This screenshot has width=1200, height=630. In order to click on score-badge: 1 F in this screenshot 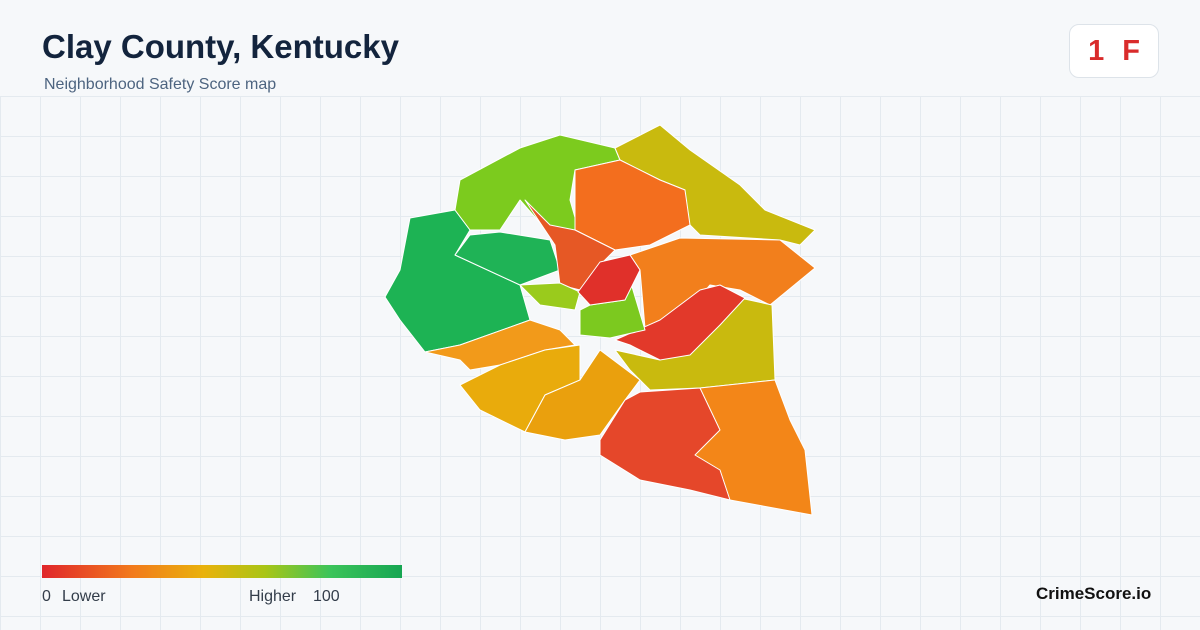, I will do `click(1114, 51)`.